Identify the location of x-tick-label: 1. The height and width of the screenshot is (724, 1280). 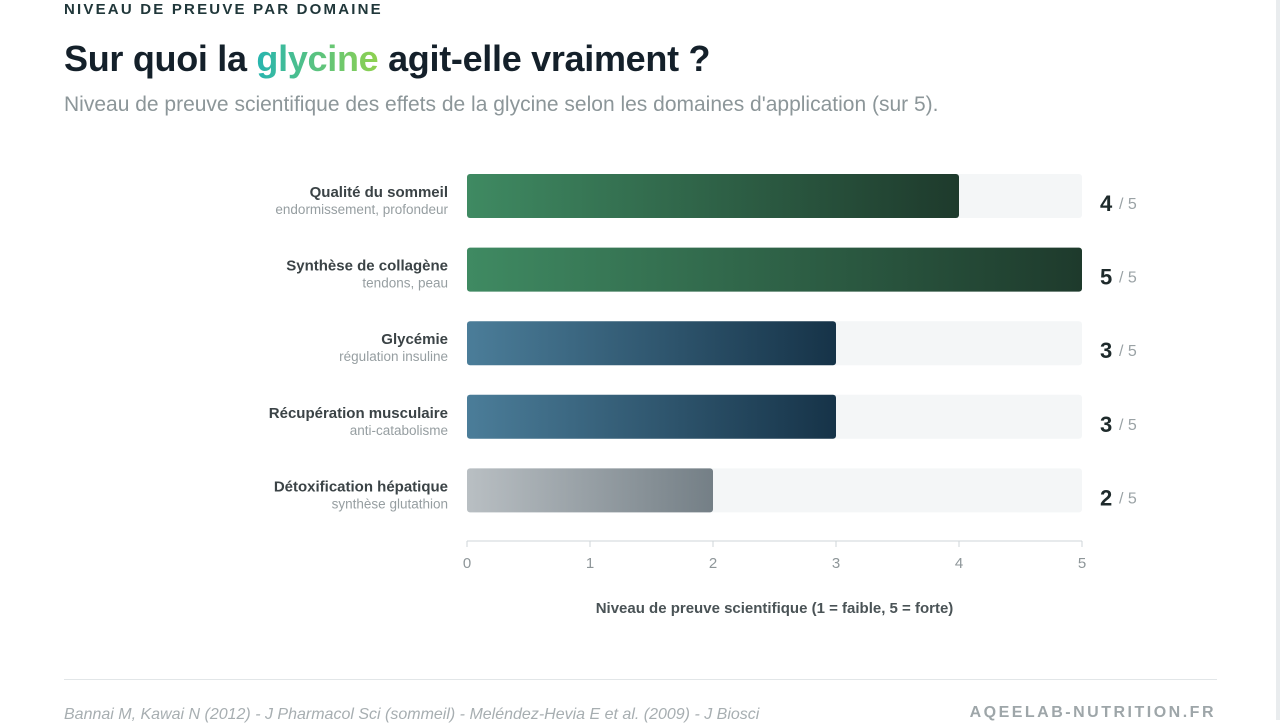
(590, 563).